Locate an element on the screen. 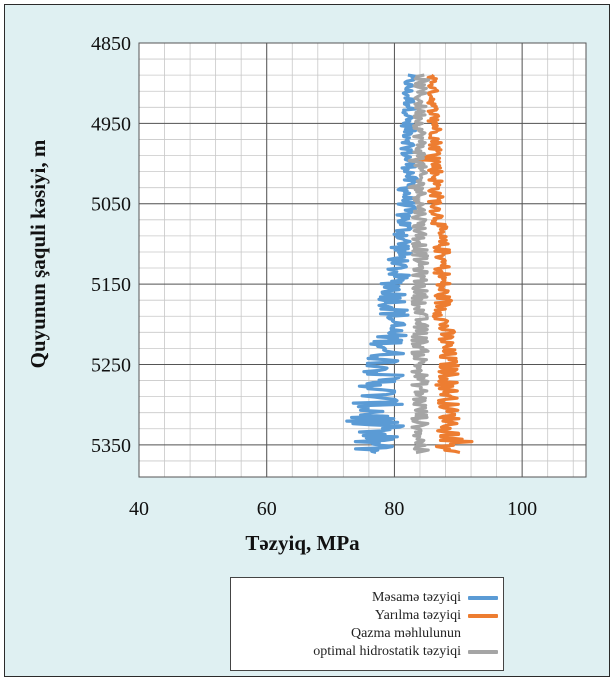  legend-item-label: Qazma məhlulunun is located at coordinates (405, 633).